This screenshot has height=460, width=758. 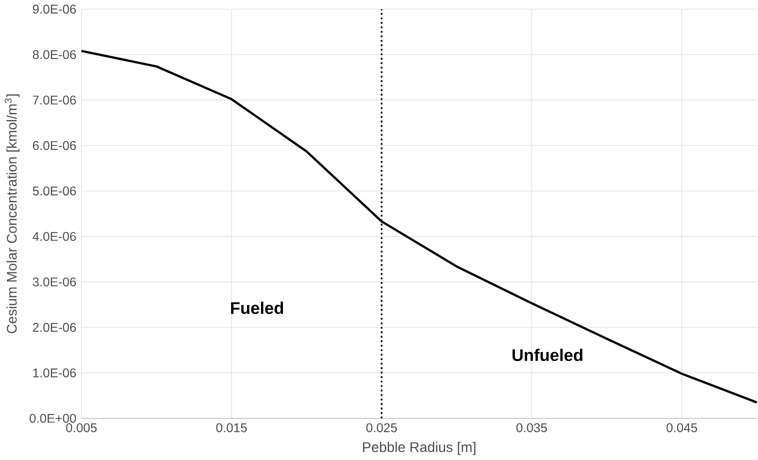 I want to click on y-tick-label: 0.0E+00, so click(x=53, y=419).